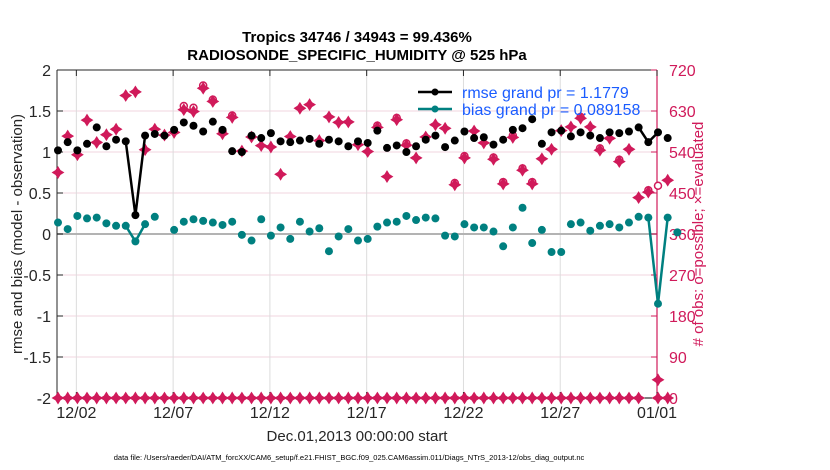 Image resolution: width=830 pixels, height=470 pixels. Describe the element at coordinates (463, 413) in the screenshot. I see `x-tick-label: 12/22` at that location.